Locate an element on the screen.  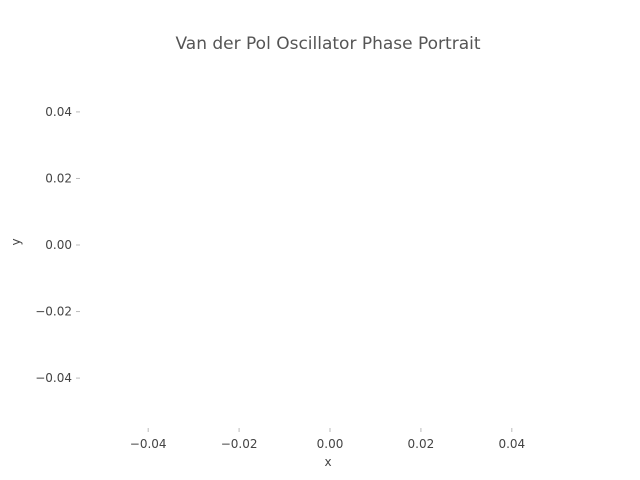
x-tick-label: 0.00 is located at coordinates (330, 444).